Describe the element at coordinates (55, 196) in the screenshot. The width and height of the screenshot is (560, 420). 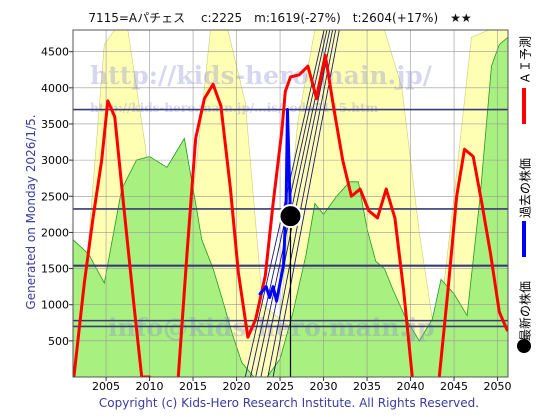
I see `y-tick-label: 2500` at that location.